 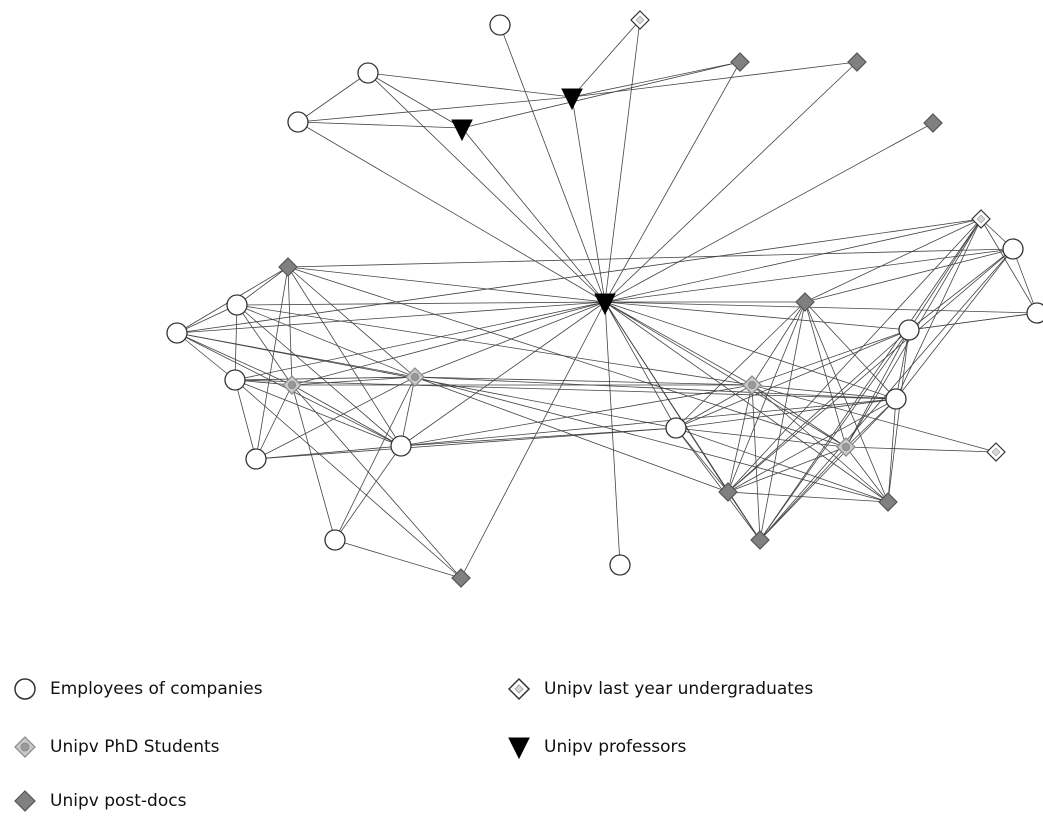 I want to click on legend-postdocs-label: Unipv post-docs, so click(x=118, y=801).